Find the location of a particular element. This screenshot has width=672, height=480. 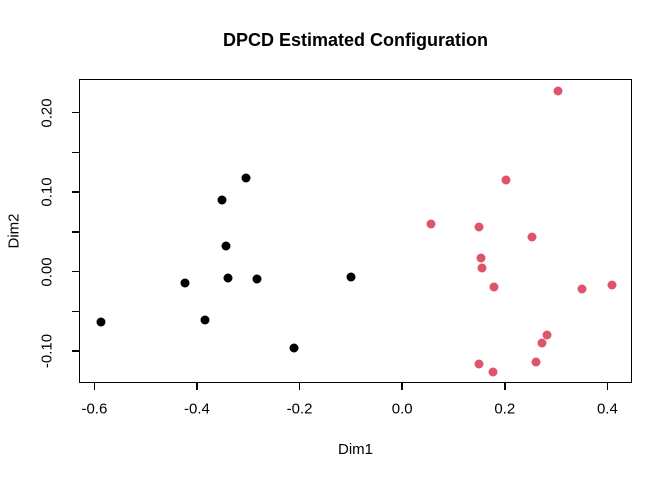

y-axis-label-text: Dim2 is located at coordinates (14, 231).